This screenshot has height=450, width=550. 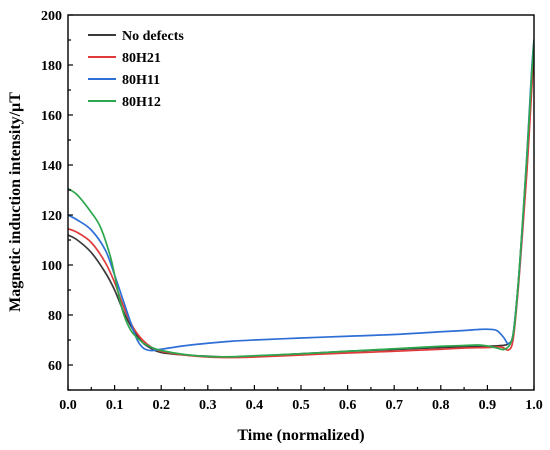 What do you see at coordinates (394, 405) in the screenshot?
I see `x-tick-label: 0.7` at bounding box center [394, 405].